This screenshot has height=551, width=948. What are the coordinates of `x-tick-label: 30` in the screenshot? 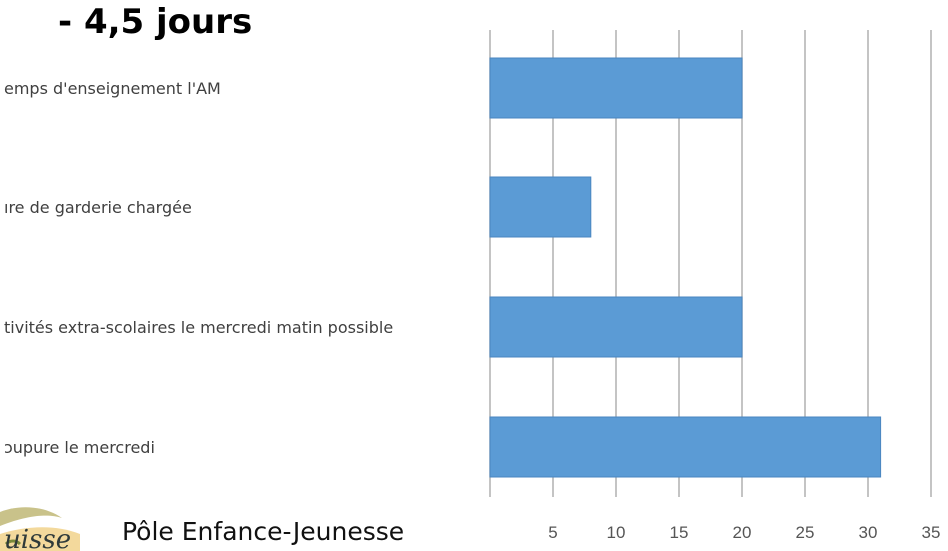 It's located at (868, 532).